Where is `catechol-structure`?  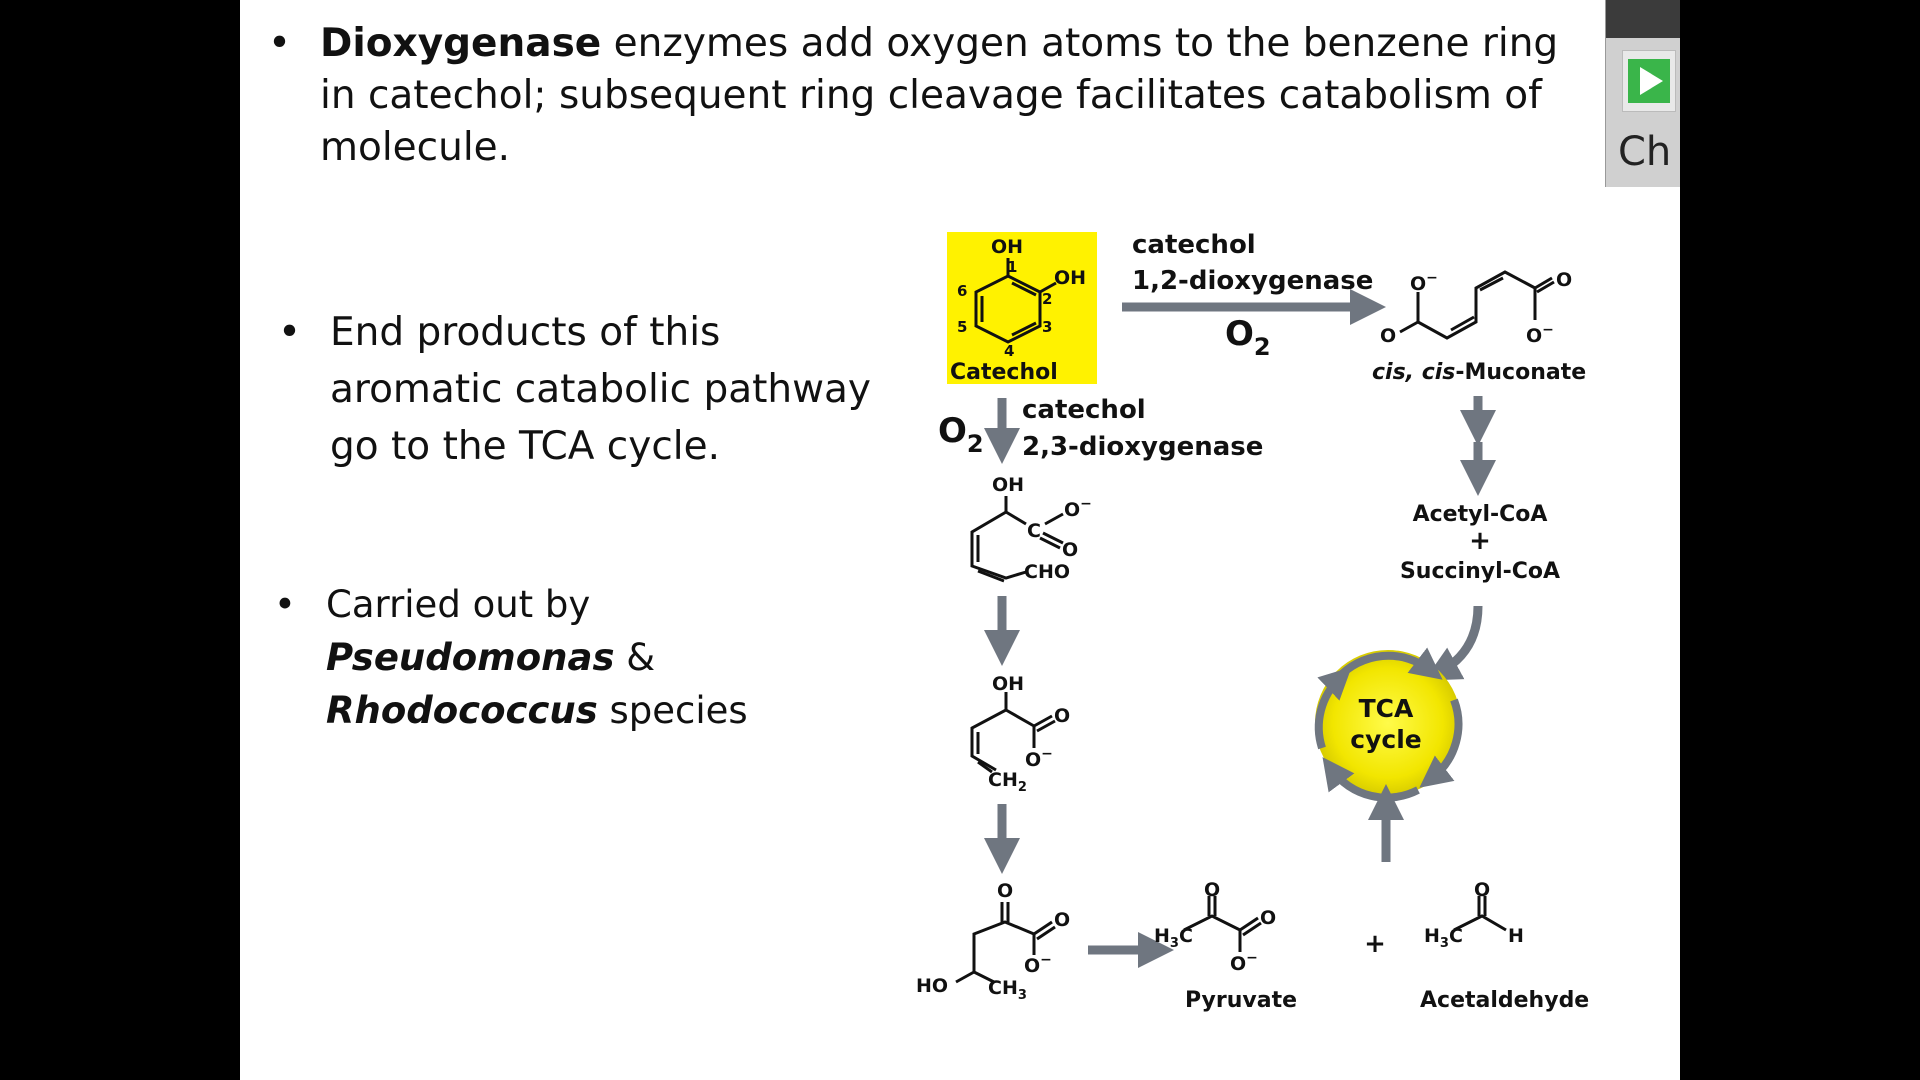
catechol-structure is located at coordinates (1015, 301).